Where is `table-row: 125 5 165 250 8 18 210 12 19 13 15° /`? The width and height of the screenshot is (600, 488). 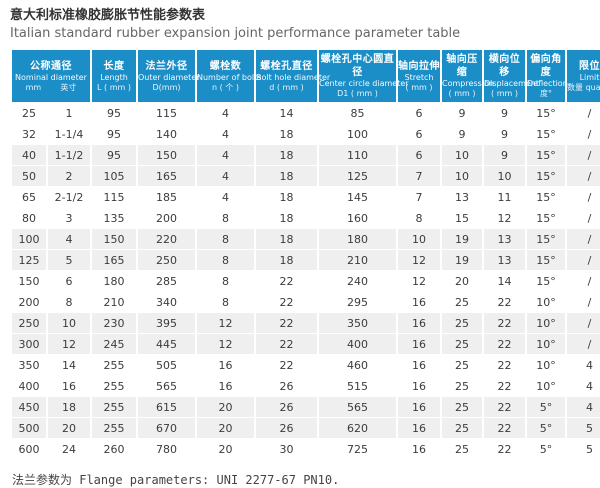
table-row: 125 5 165 250 8 18 210 12 19 13 15° / is located at coordinates (306, 260).